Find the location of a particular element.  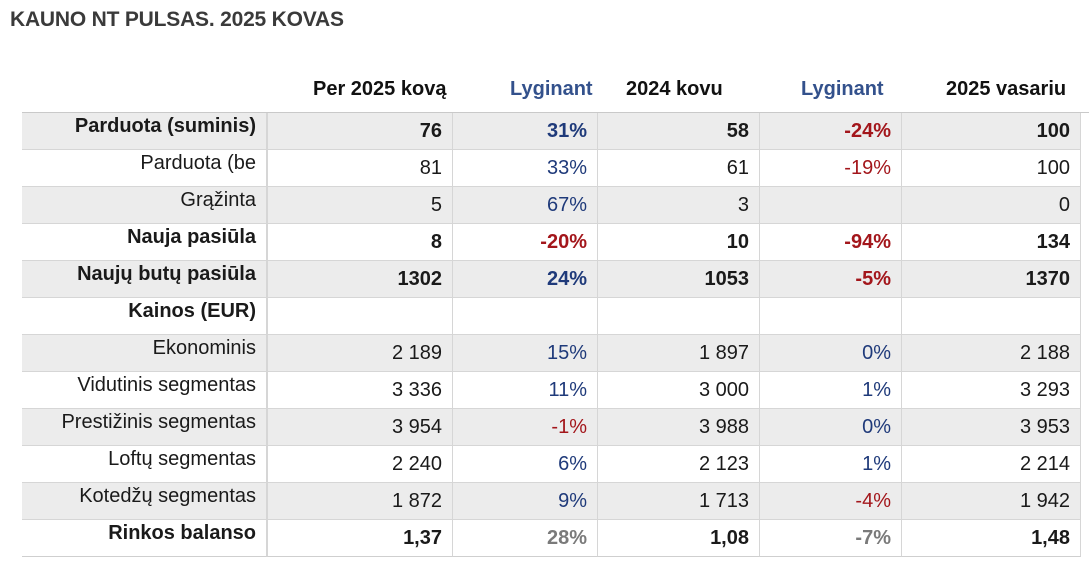

cell-value: 0 is located at coordinates (991, 205).